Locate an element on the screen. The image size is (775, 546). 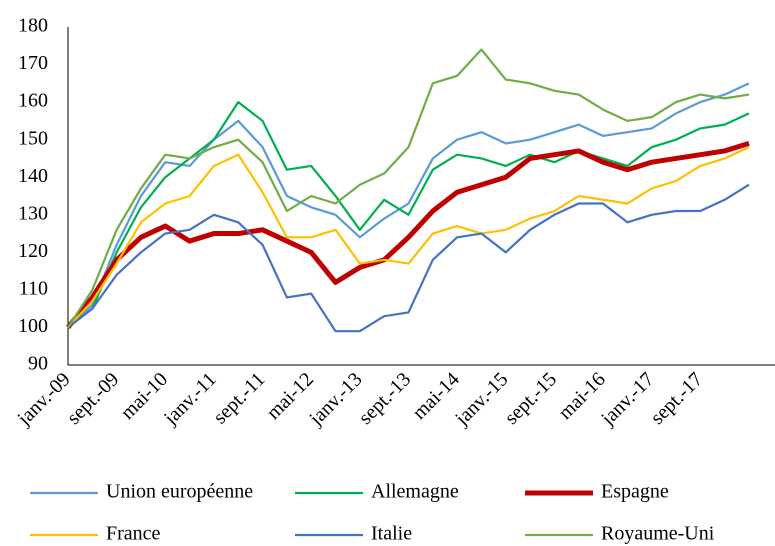
legend-label: France is located at coordinates (133, 534).